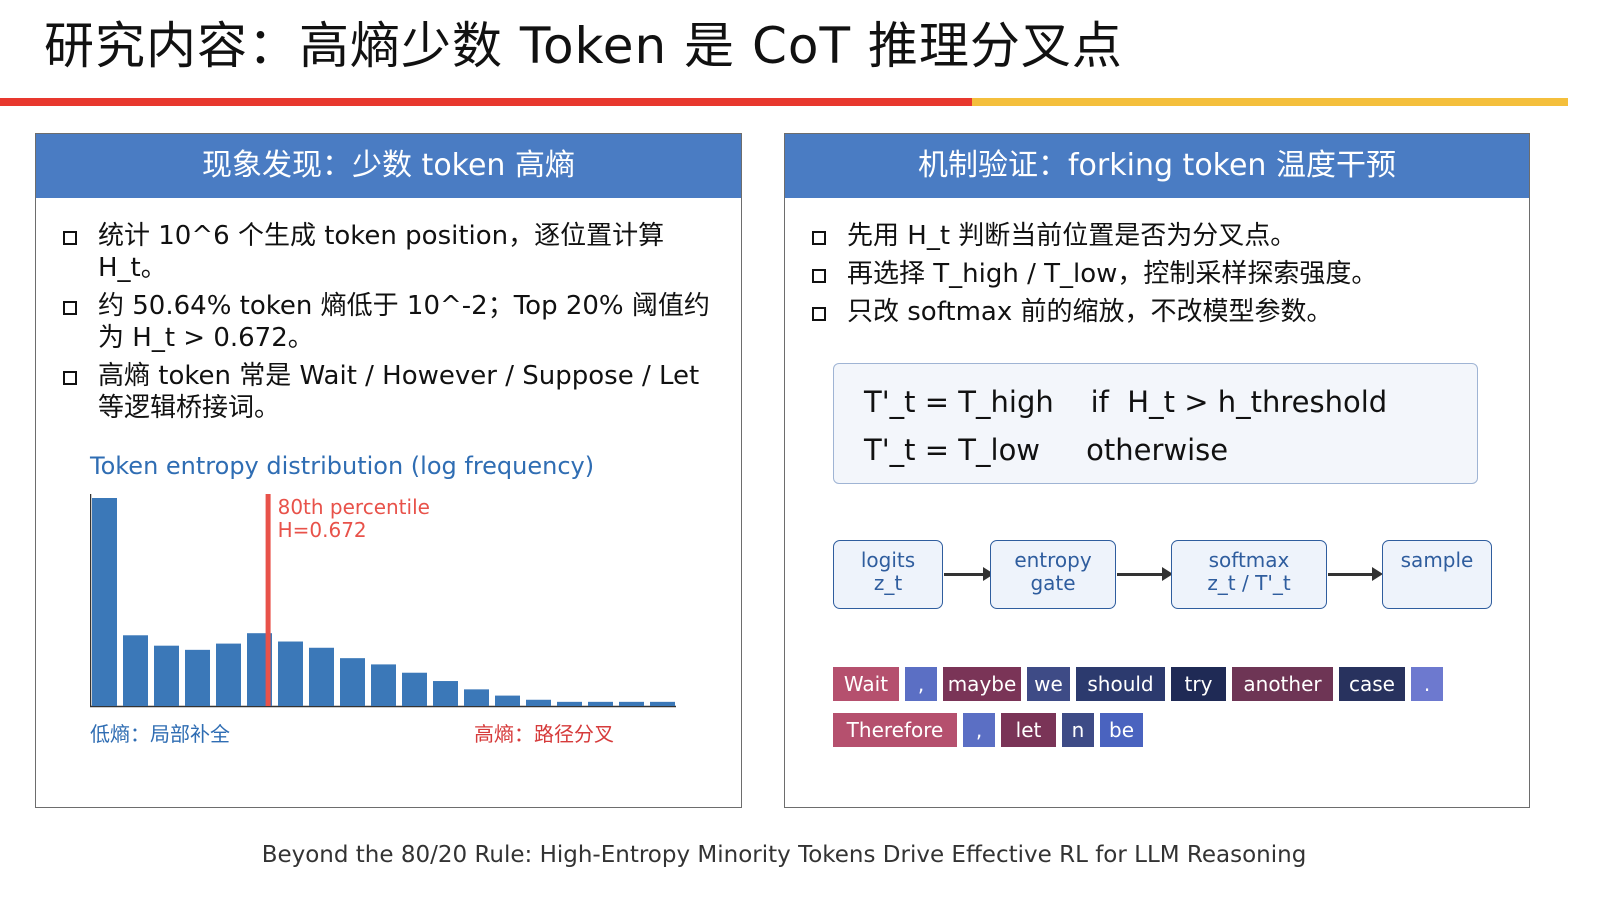 This screenshot has width=1600, height=900. What do you see at coordinates (1198, 684) in the screenshot?
I see `token-chip: try` at bounding box center [1198, 684].